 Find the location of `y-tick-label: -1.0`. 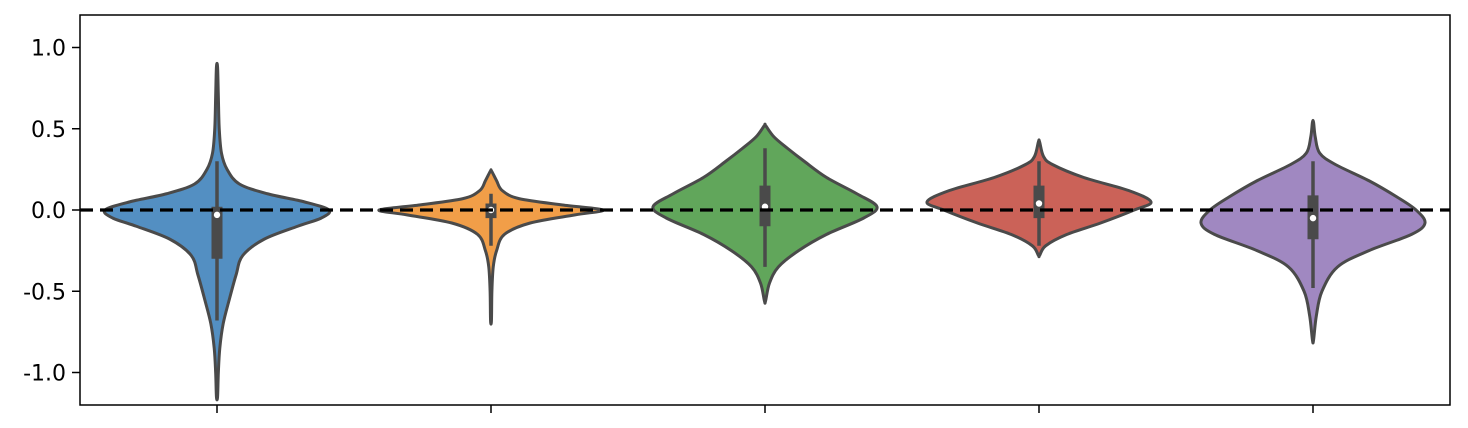

y-tick-label: -1.0 is located at coordinates (44, 374).